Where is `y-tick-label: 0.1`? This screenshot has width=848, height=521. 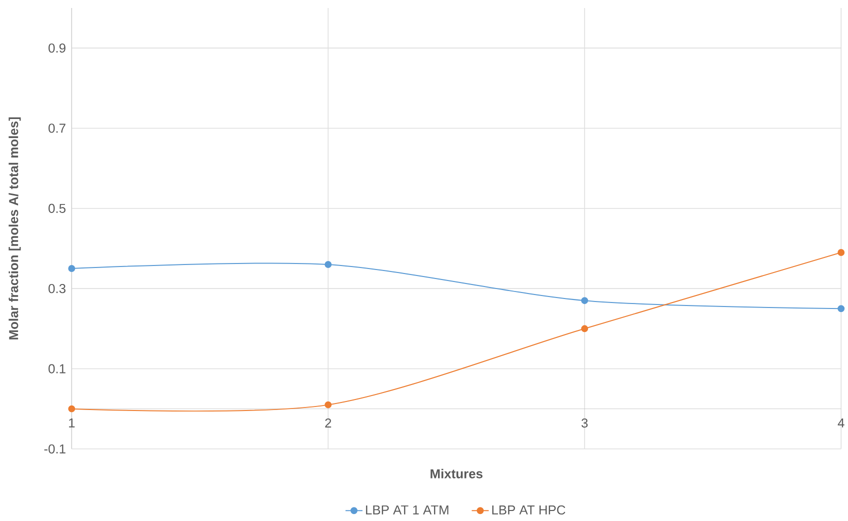 y-tick-label: 0.1 is located at coordinates (57, 369).